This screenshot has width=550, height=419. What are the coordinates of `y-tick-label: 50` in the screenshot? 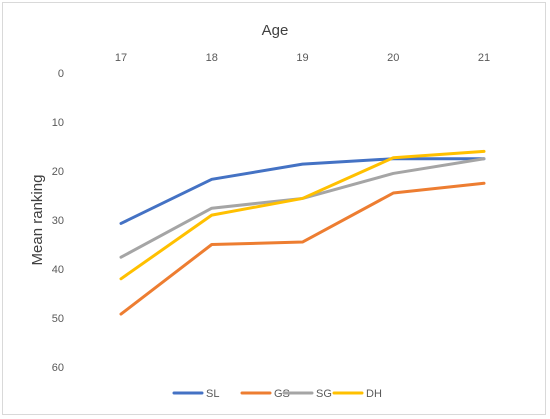 It's located at (58, 319).